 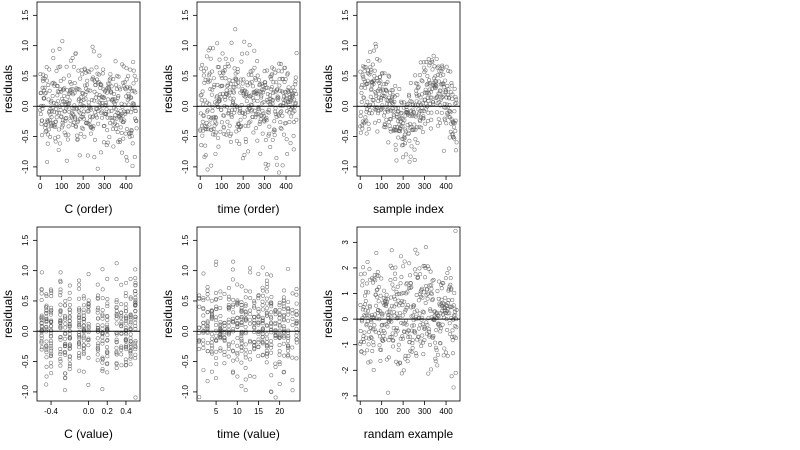 What do you see at coordinates (425, 411) in the screenshot?
I see `x-tick-label: 300` at bounding box center [425, 411].